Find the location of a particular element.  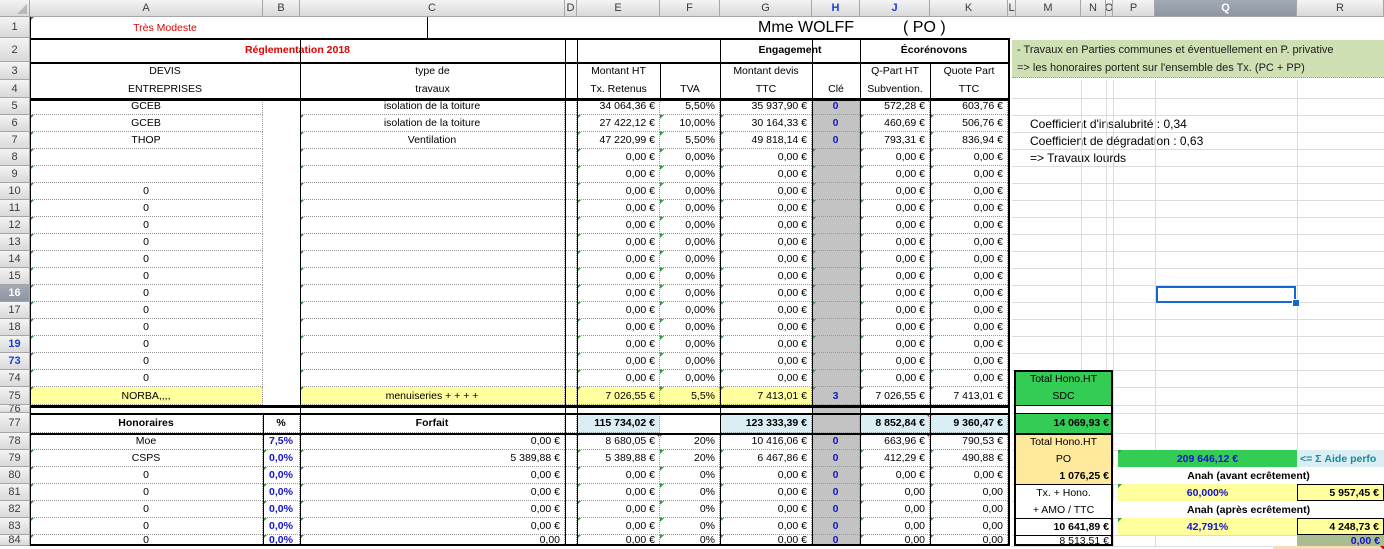

cell-B82: 0,0% is located at coordinates (281, 509).